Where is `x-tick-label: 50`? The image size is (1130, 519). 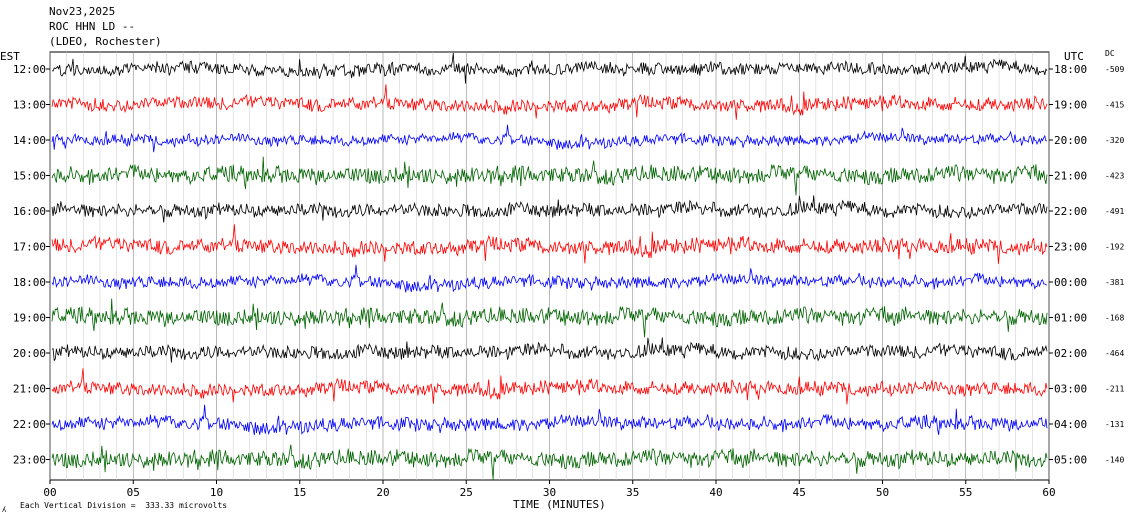
x-tick-label: 50 is located at coordinates (882, 492).